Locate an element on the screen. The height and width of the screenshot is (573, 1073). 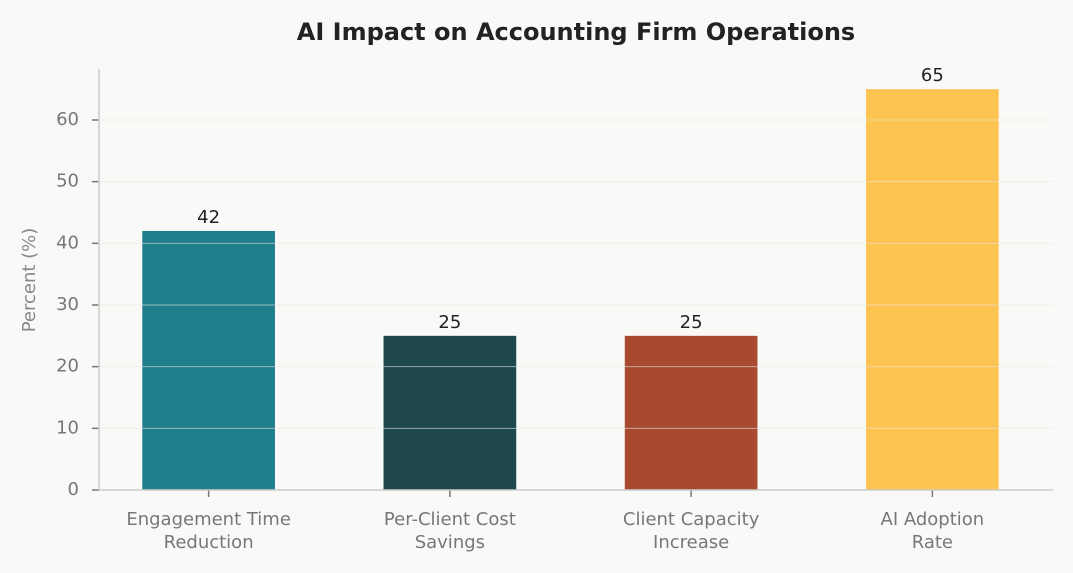
y-tick-label: 50 is located at coordinates (67, 181).